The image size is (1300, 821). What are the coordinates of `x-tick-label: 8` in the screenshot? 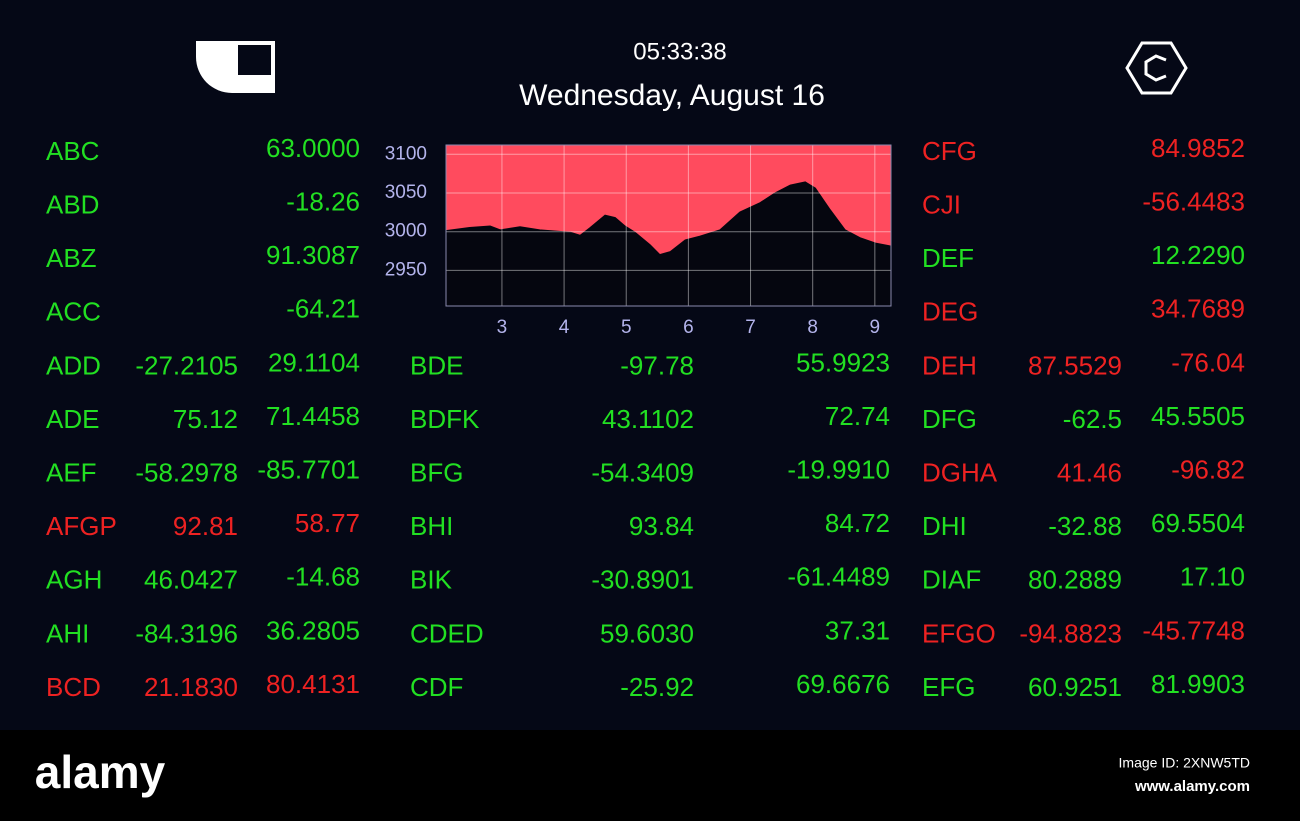 It's located at (812, 327).